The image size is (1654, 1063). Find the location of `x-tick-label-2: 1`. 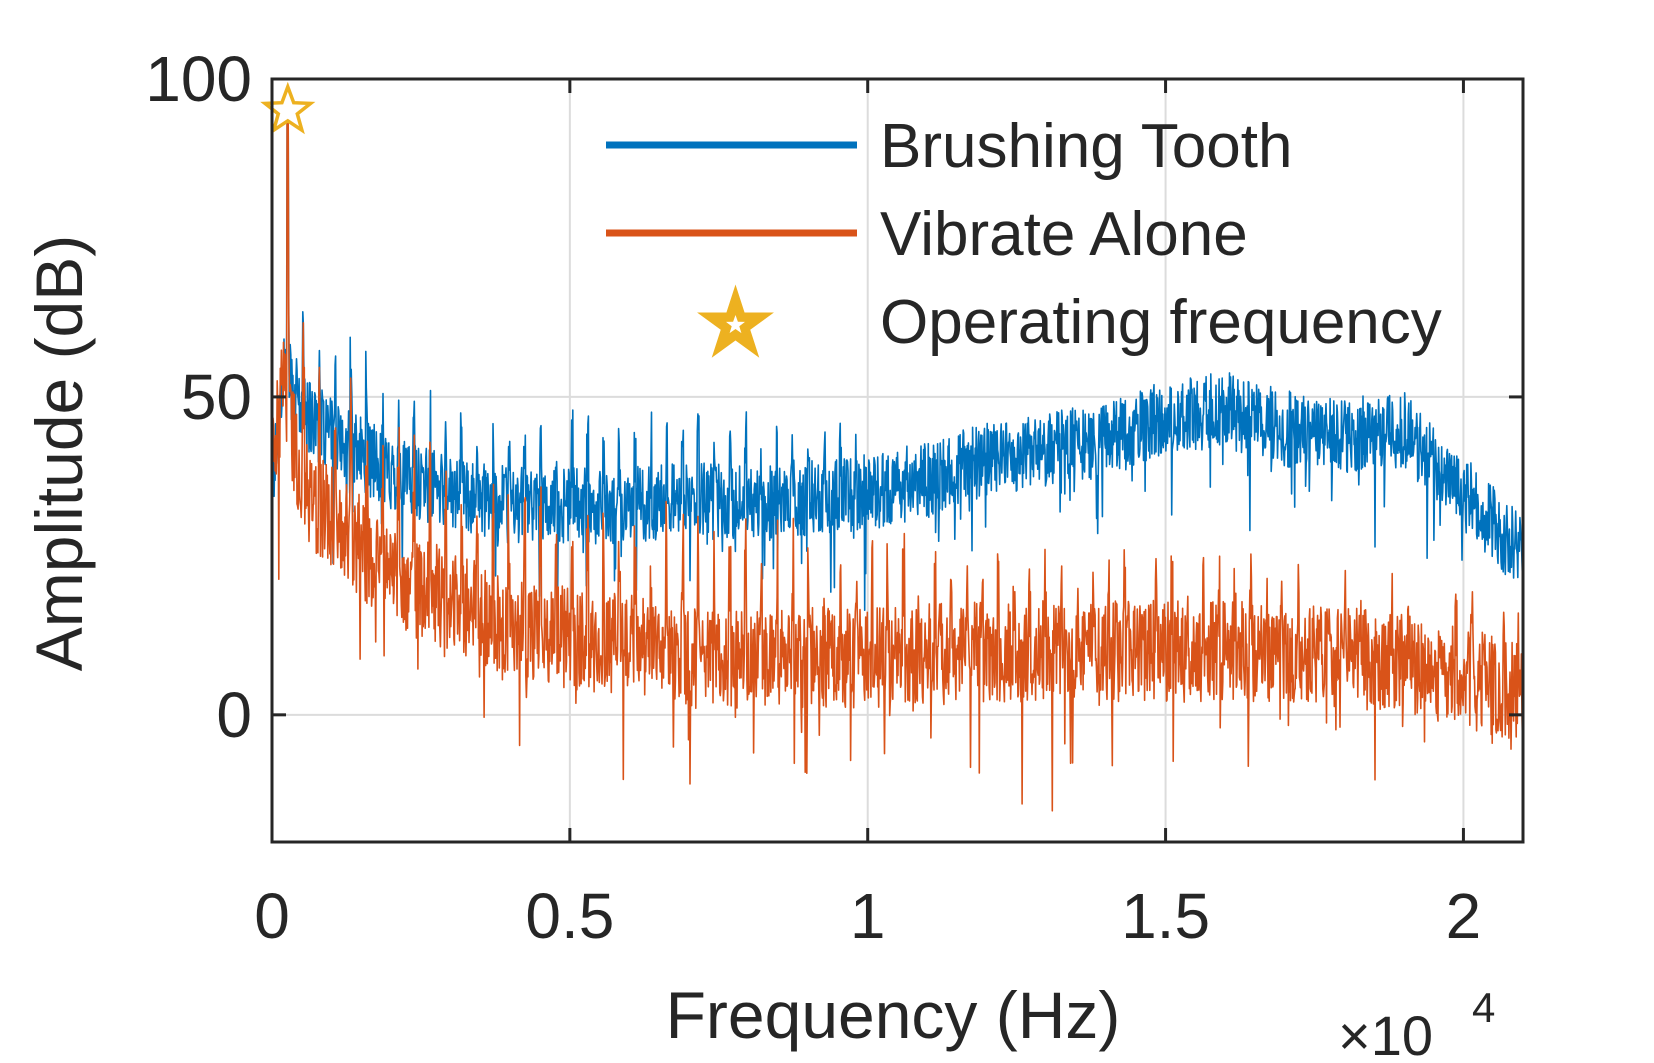

x-tick-label-2: 1 is located at coordinates (868, 916).